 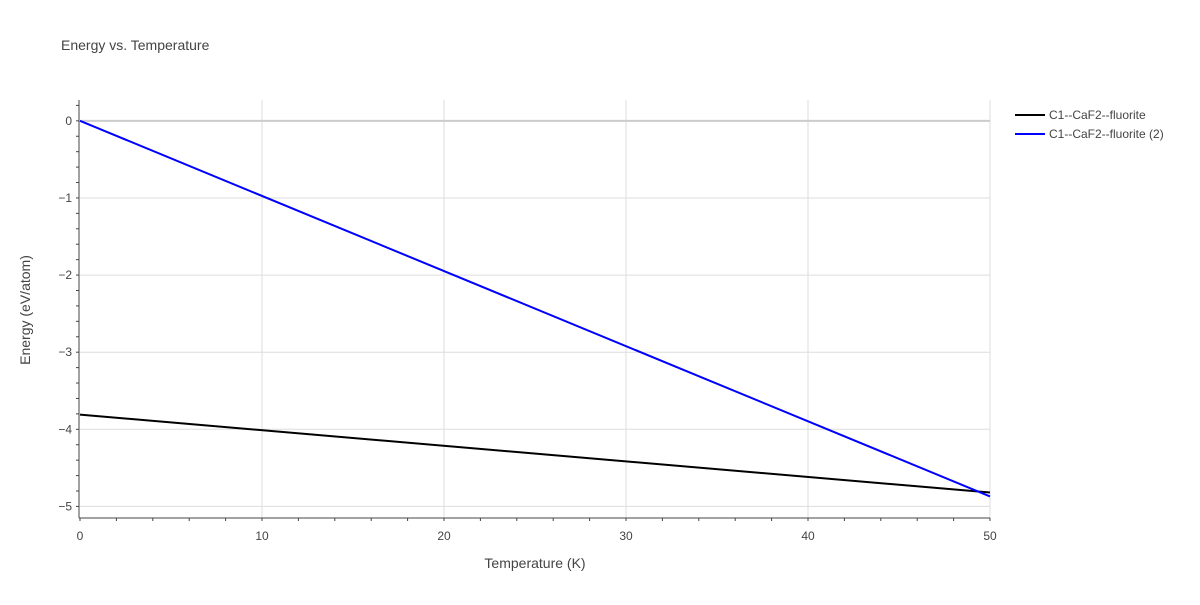 I want to click on legend-item-1: C1--CaF2--fluorite, so click(x=1080, y=115).